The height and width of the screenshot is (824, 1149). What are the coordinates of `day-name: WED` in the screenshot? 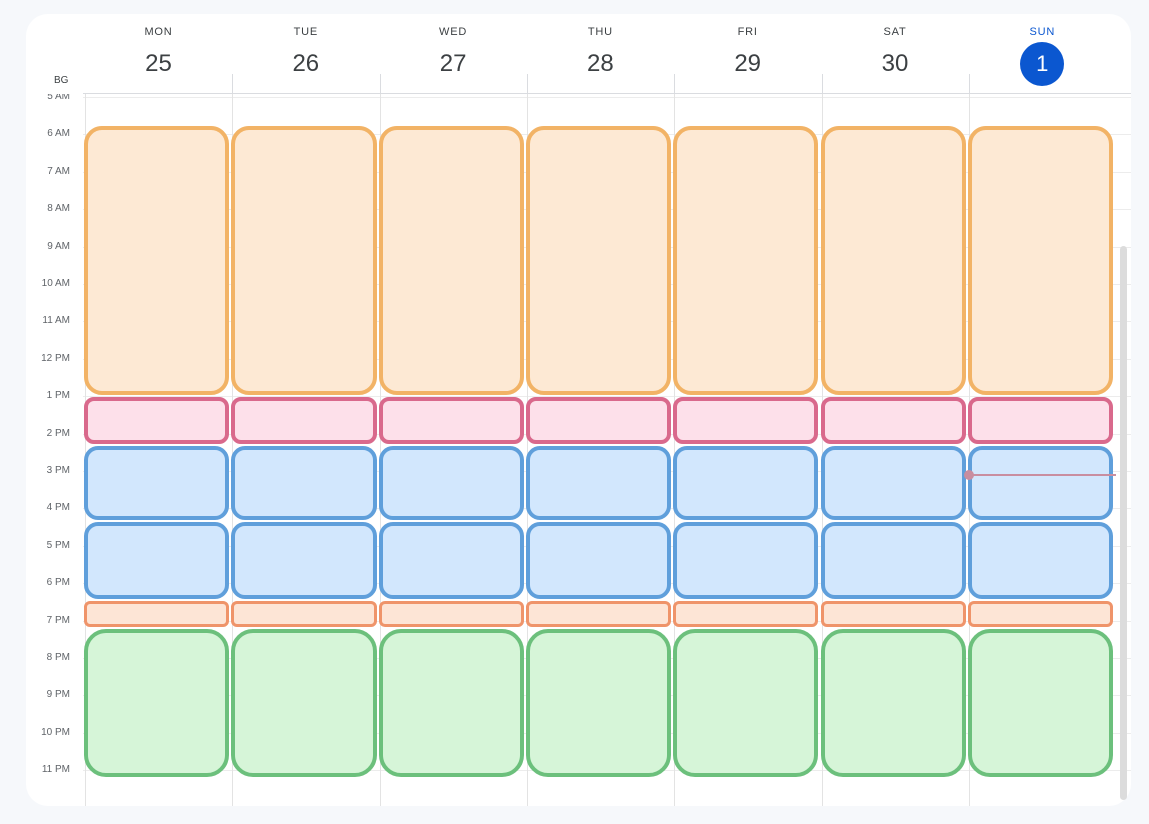 It's located at (453, 32).